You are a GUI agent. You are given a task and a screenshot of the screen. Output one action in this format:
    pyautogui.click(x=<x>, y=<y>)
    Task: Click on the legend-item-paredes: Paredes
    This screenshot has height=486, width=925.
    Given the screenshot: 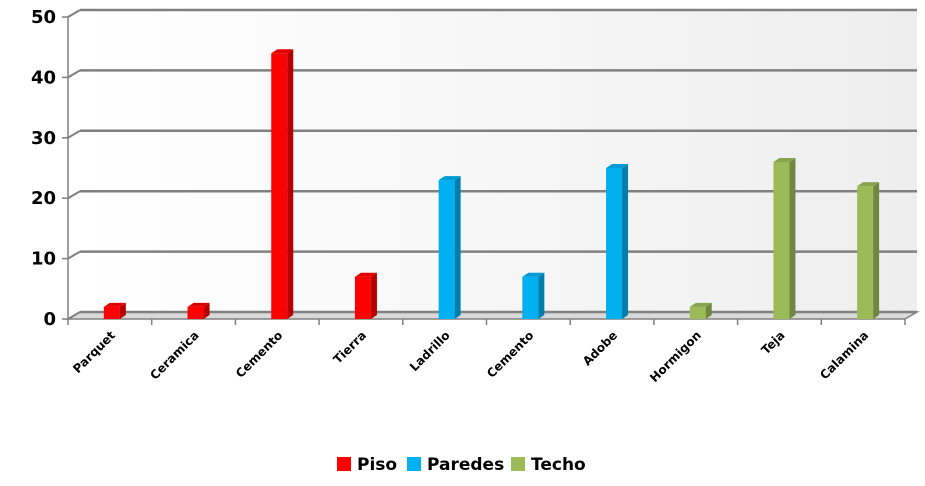 What is the action you would take?
    pyautogui.click(x=455, y=465)
    